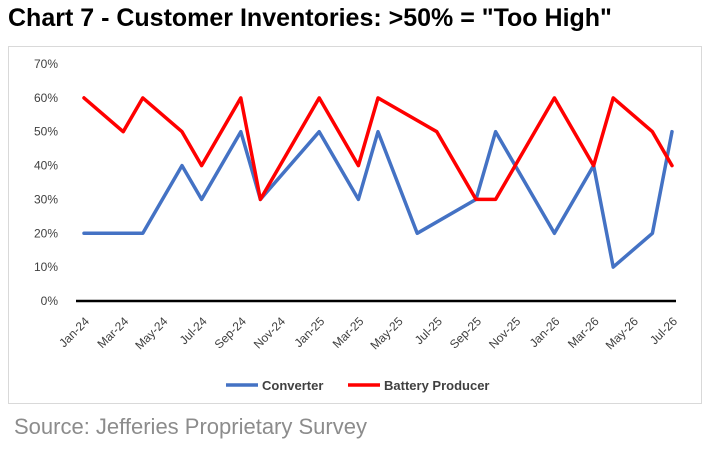  I want to click on x-tick-label: Mar-24, so click(113, 332).